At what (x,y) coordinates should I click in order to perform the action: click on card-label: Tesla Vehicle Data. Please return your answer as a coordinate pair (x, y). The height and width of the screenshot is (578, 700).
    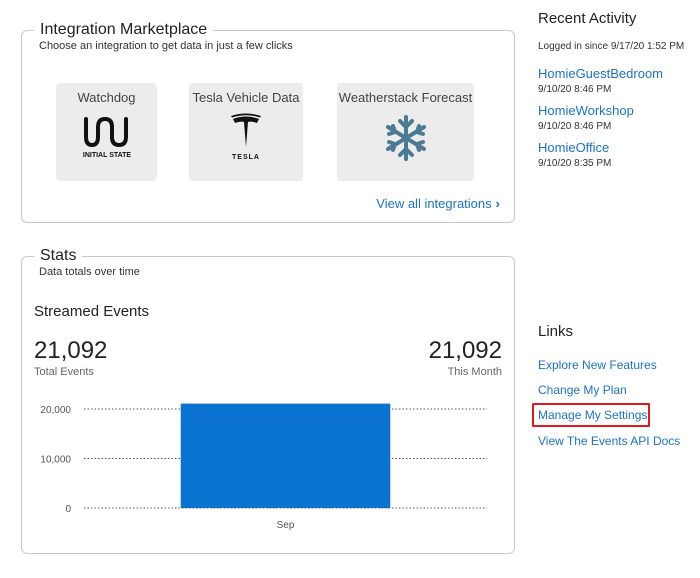
    Looking at the image, I should click on (246, 97).